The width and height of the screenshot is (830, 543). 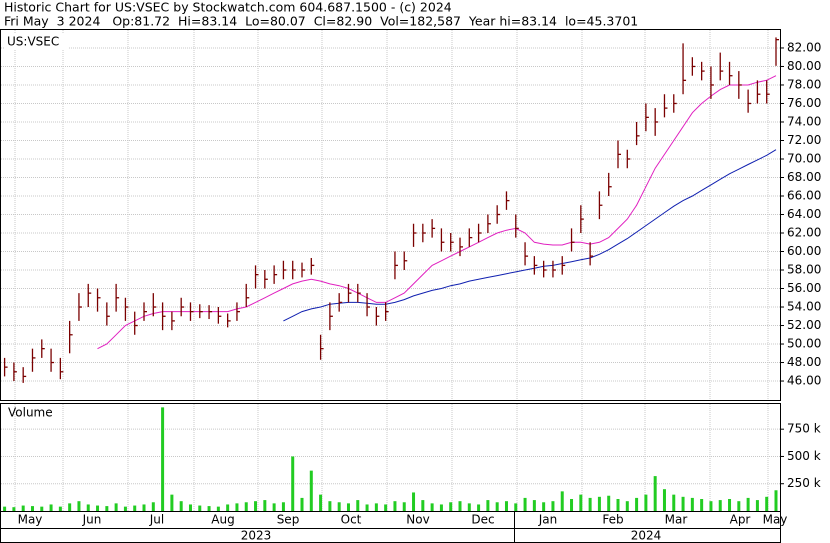 I want to click on y-tick-label: 76.00, so click(x=804, y=103).